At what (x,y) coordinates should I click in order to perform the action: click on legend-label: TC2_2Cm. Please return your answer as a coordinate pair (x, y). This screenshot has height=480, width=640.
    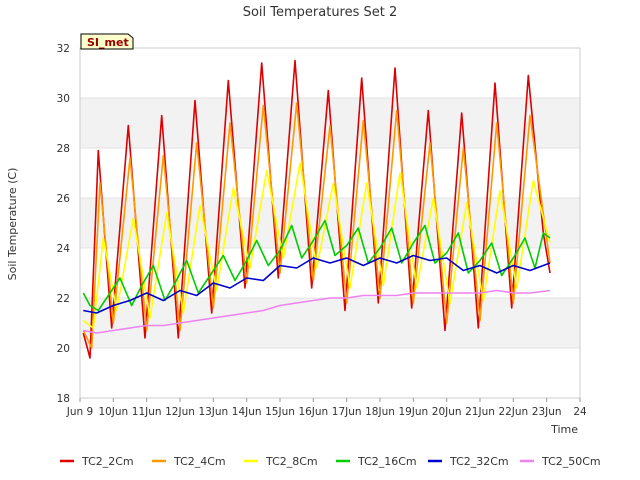
    Looking at the image, I should click on (107, 461).